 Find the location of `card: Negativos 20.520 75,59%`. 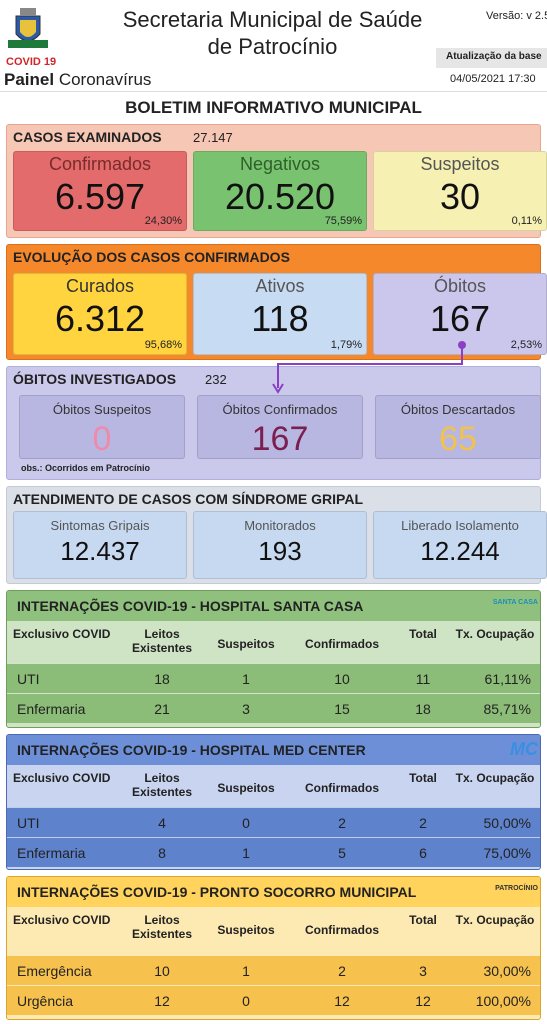

card: Negativos 20.520 75,59% is located at coordinates (280, 191).